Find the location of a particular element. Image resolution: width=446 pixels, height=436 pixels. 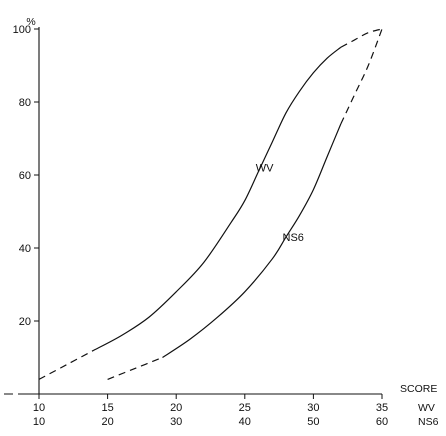

y-tick-label-80: 80 is located at coordinates (25, 103).